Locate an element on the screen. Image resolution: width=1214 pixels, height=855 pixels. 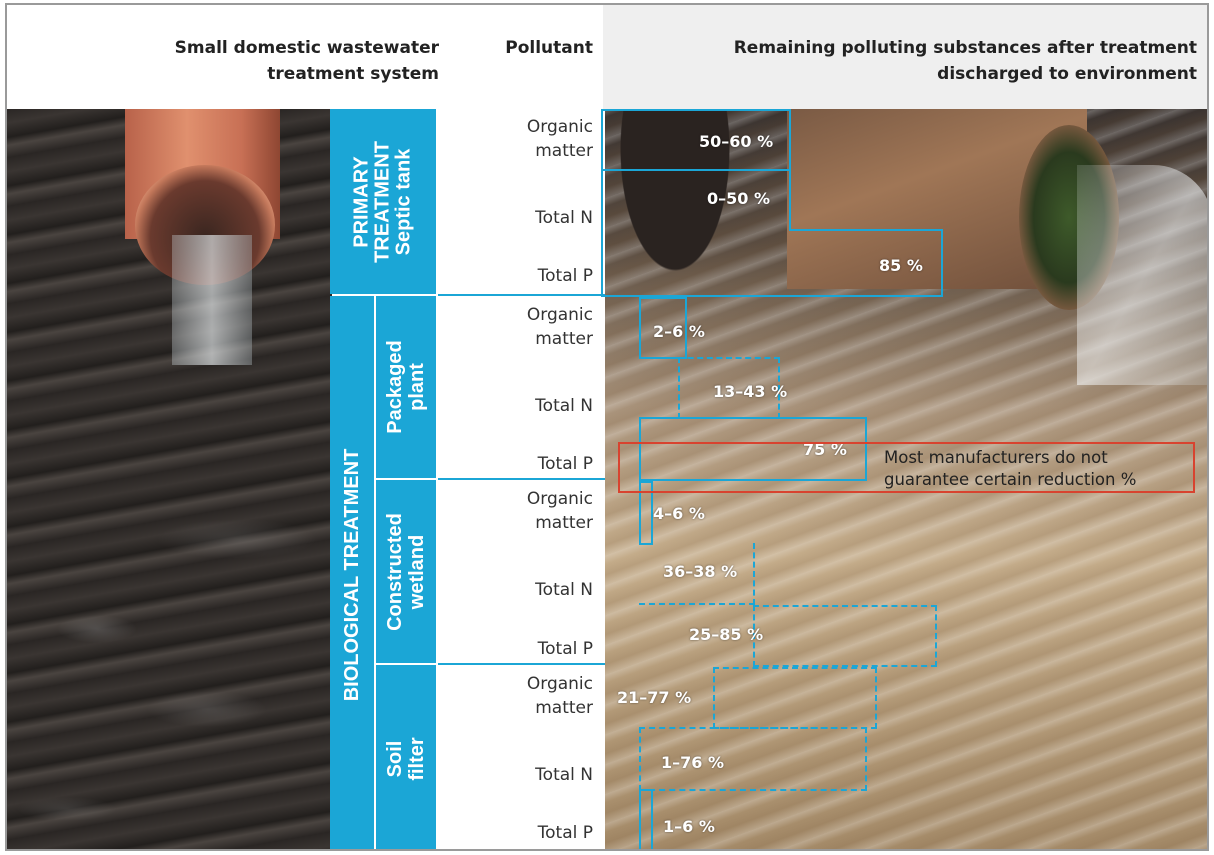
packaged-plant-line1: Packaged is located at coordinates (395, 387).